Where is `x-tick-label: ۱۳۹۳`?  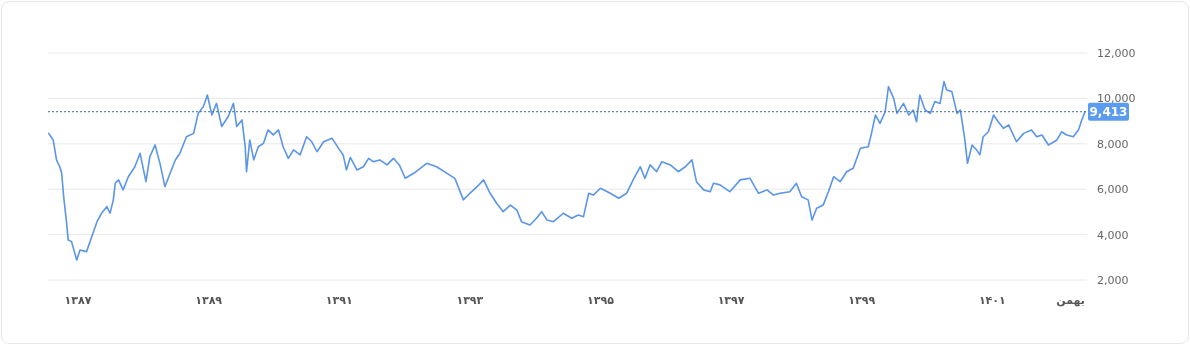 x-tick-label: ۱۳۹۳ is located at coordinates (470, 300).